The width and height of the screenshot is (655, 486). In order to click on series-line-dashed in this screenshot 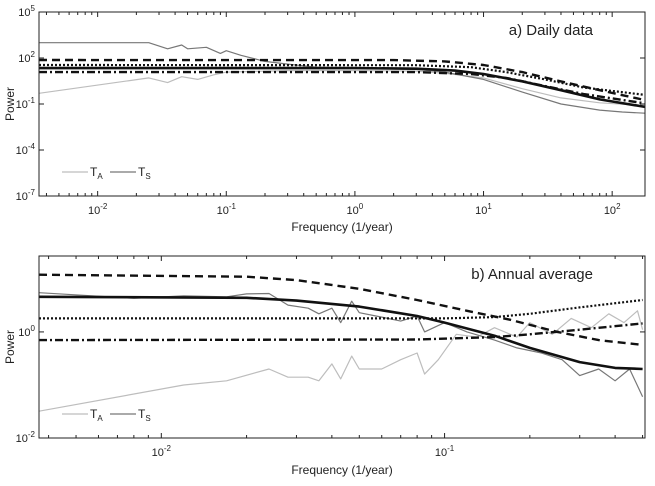, I will do `click(341, 310)`.